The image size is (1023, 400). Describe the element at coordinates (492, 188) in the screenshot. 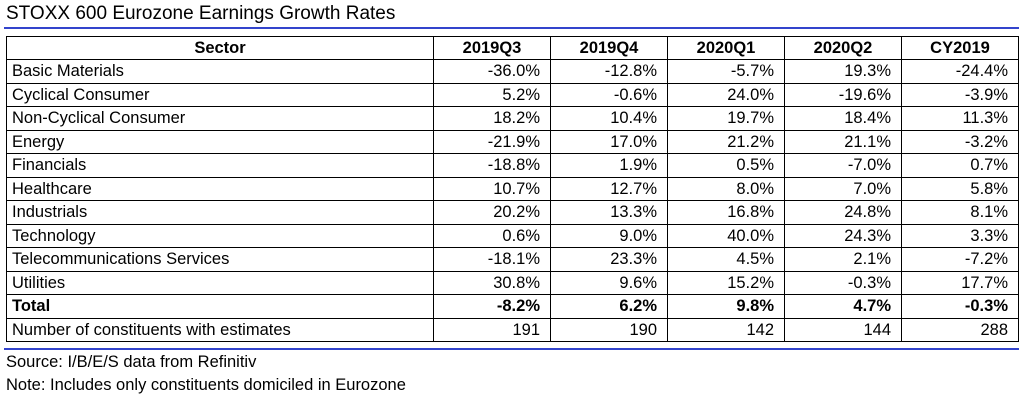

I see `value-cell: 10.7%` at that location.